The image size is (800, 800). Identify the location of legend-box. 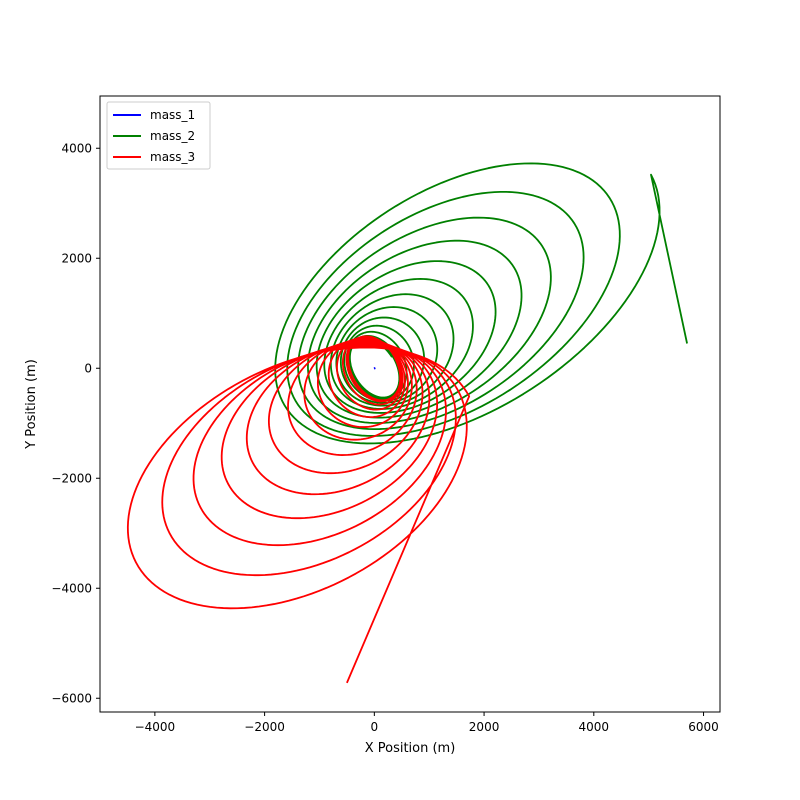
(158, 135).